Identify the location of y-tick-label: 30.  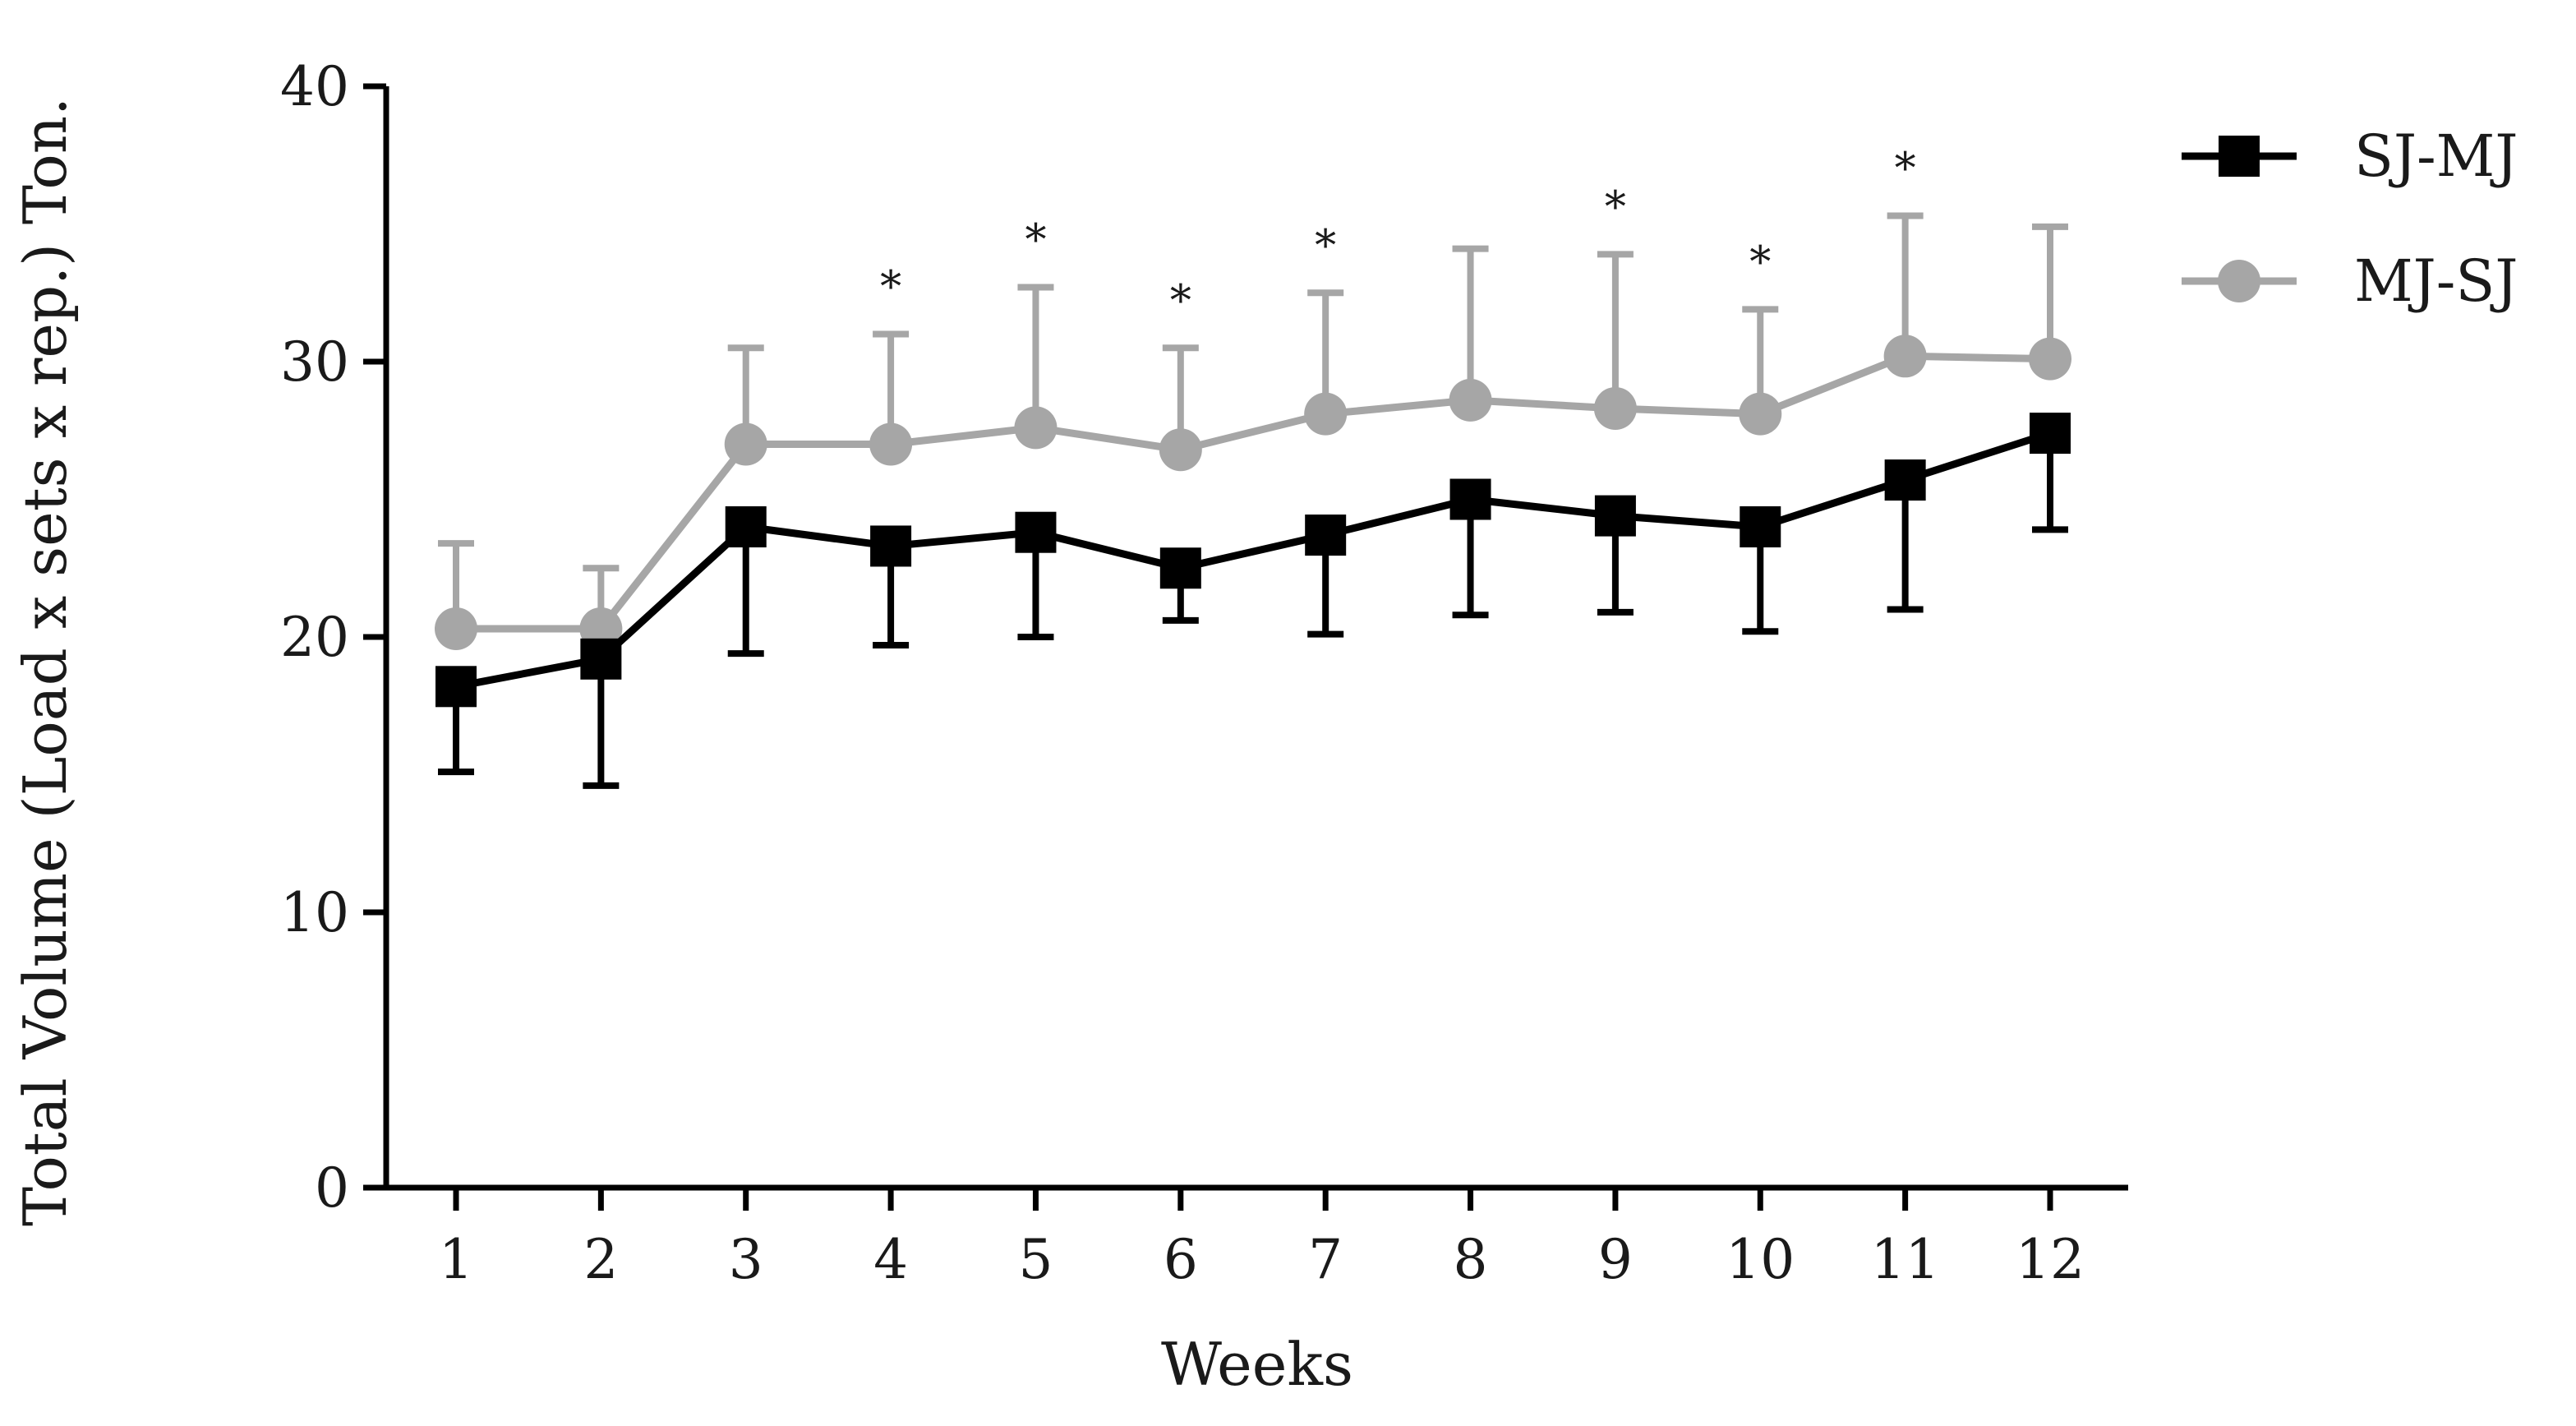
(314, 362).